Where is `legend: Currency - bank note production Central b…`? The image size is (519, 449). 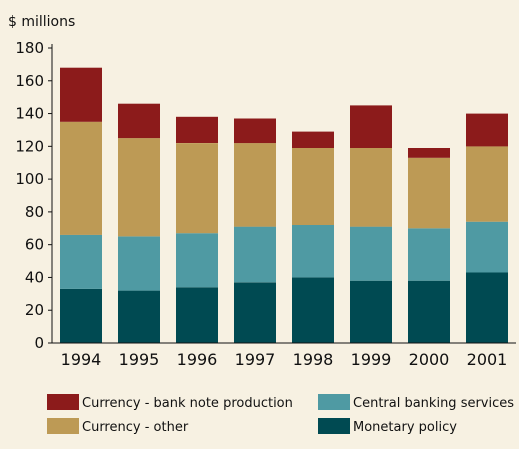
legend: Currency - bank note production Central b… is located at coordinates (280, 414).